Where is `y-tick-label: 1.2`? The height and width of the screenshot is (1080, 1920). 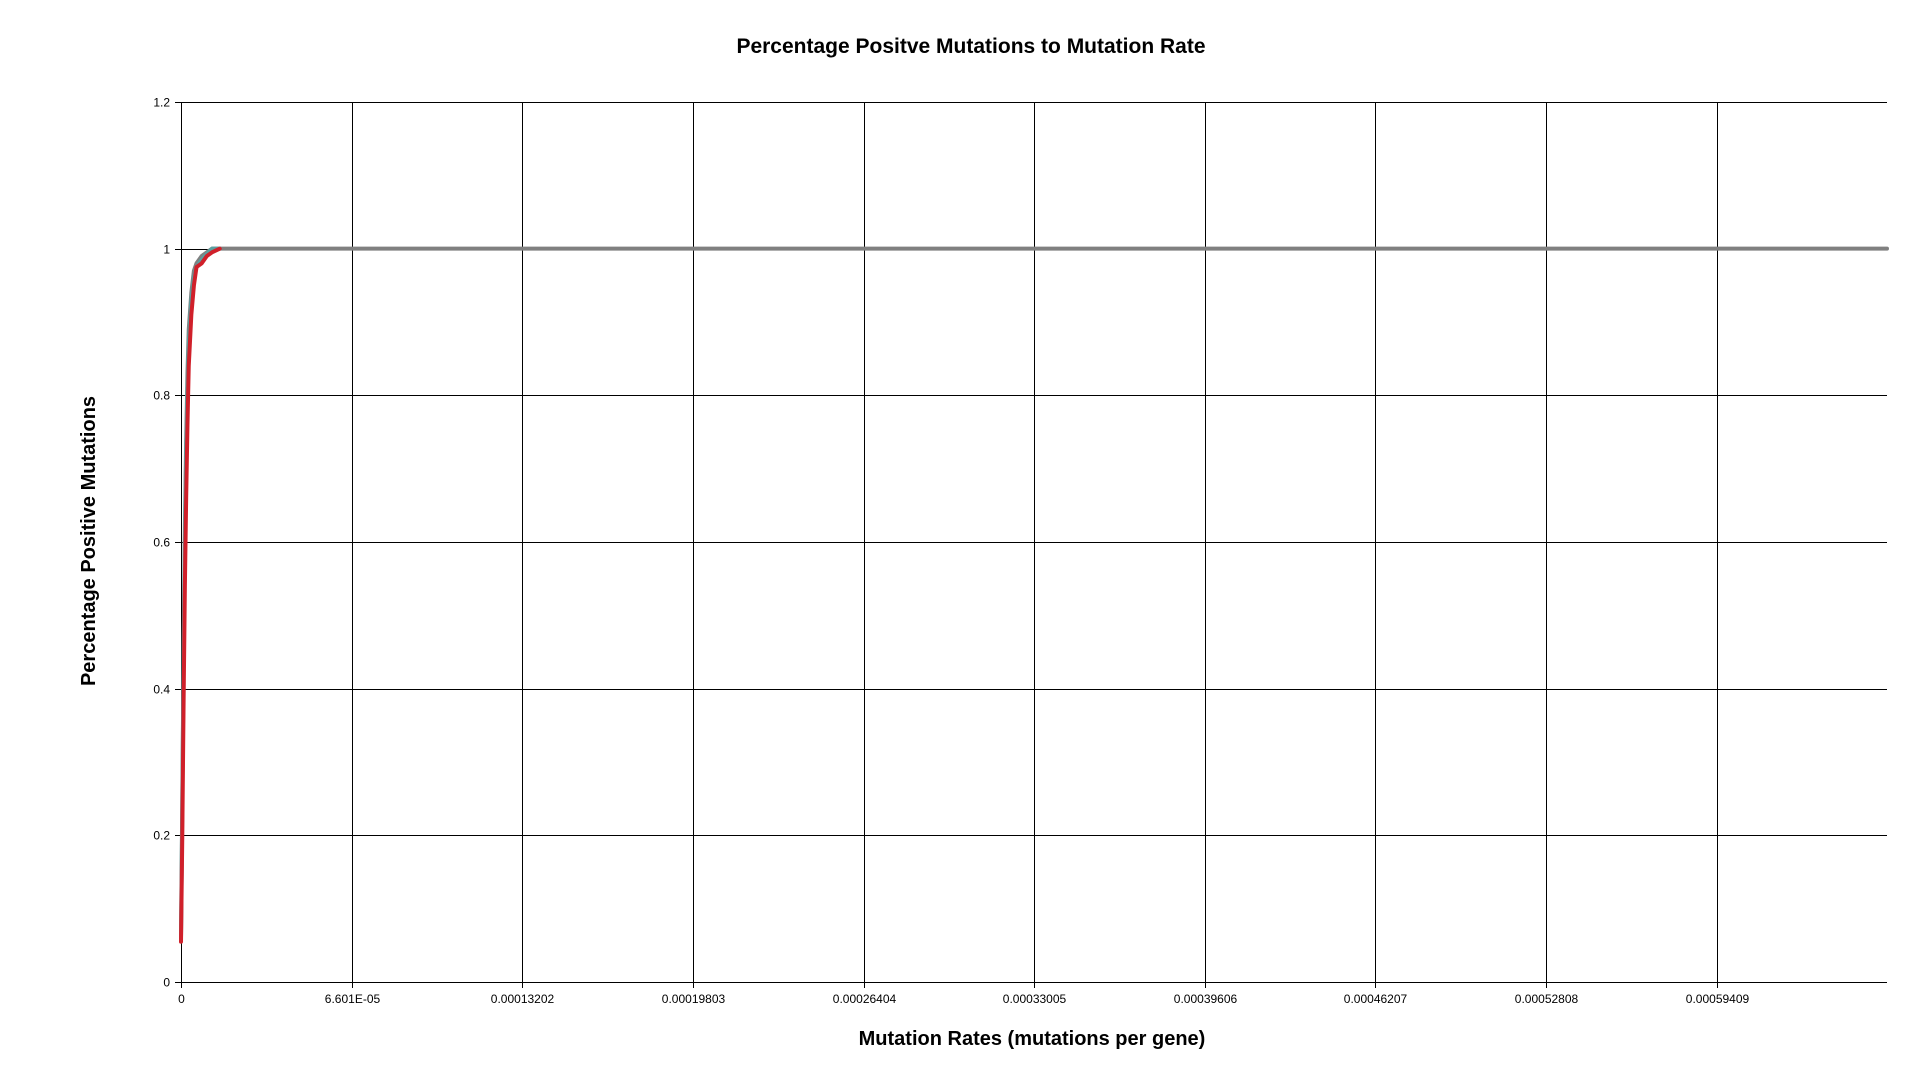
y-tick-label: 1.2 is located at coordinates (161, 103).